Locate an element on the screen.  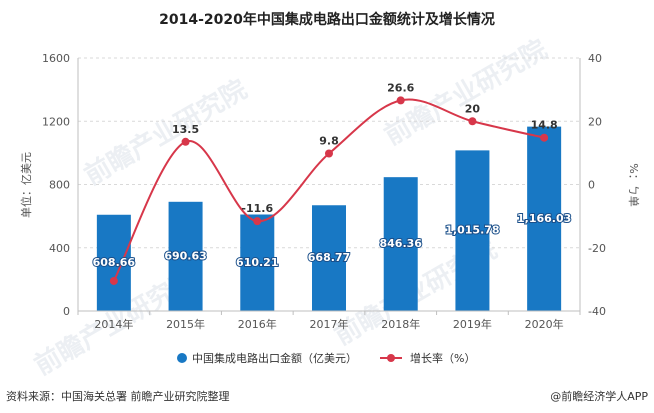
bar-value-label: 1,166.03 is located at coordinates (544, 218).